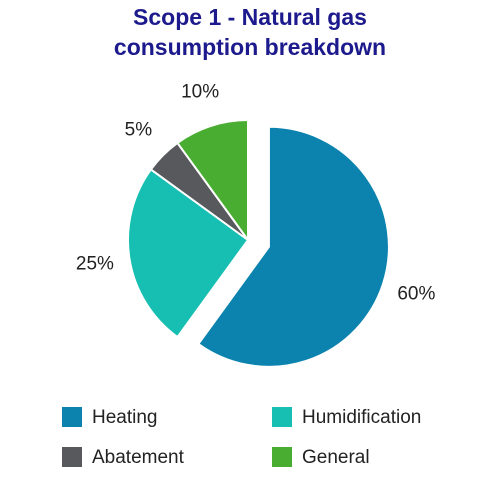  What do you see at coordinates (416, 294) in the screenshot?
I see `data-label: 60%` at bounding box center [416, 294].